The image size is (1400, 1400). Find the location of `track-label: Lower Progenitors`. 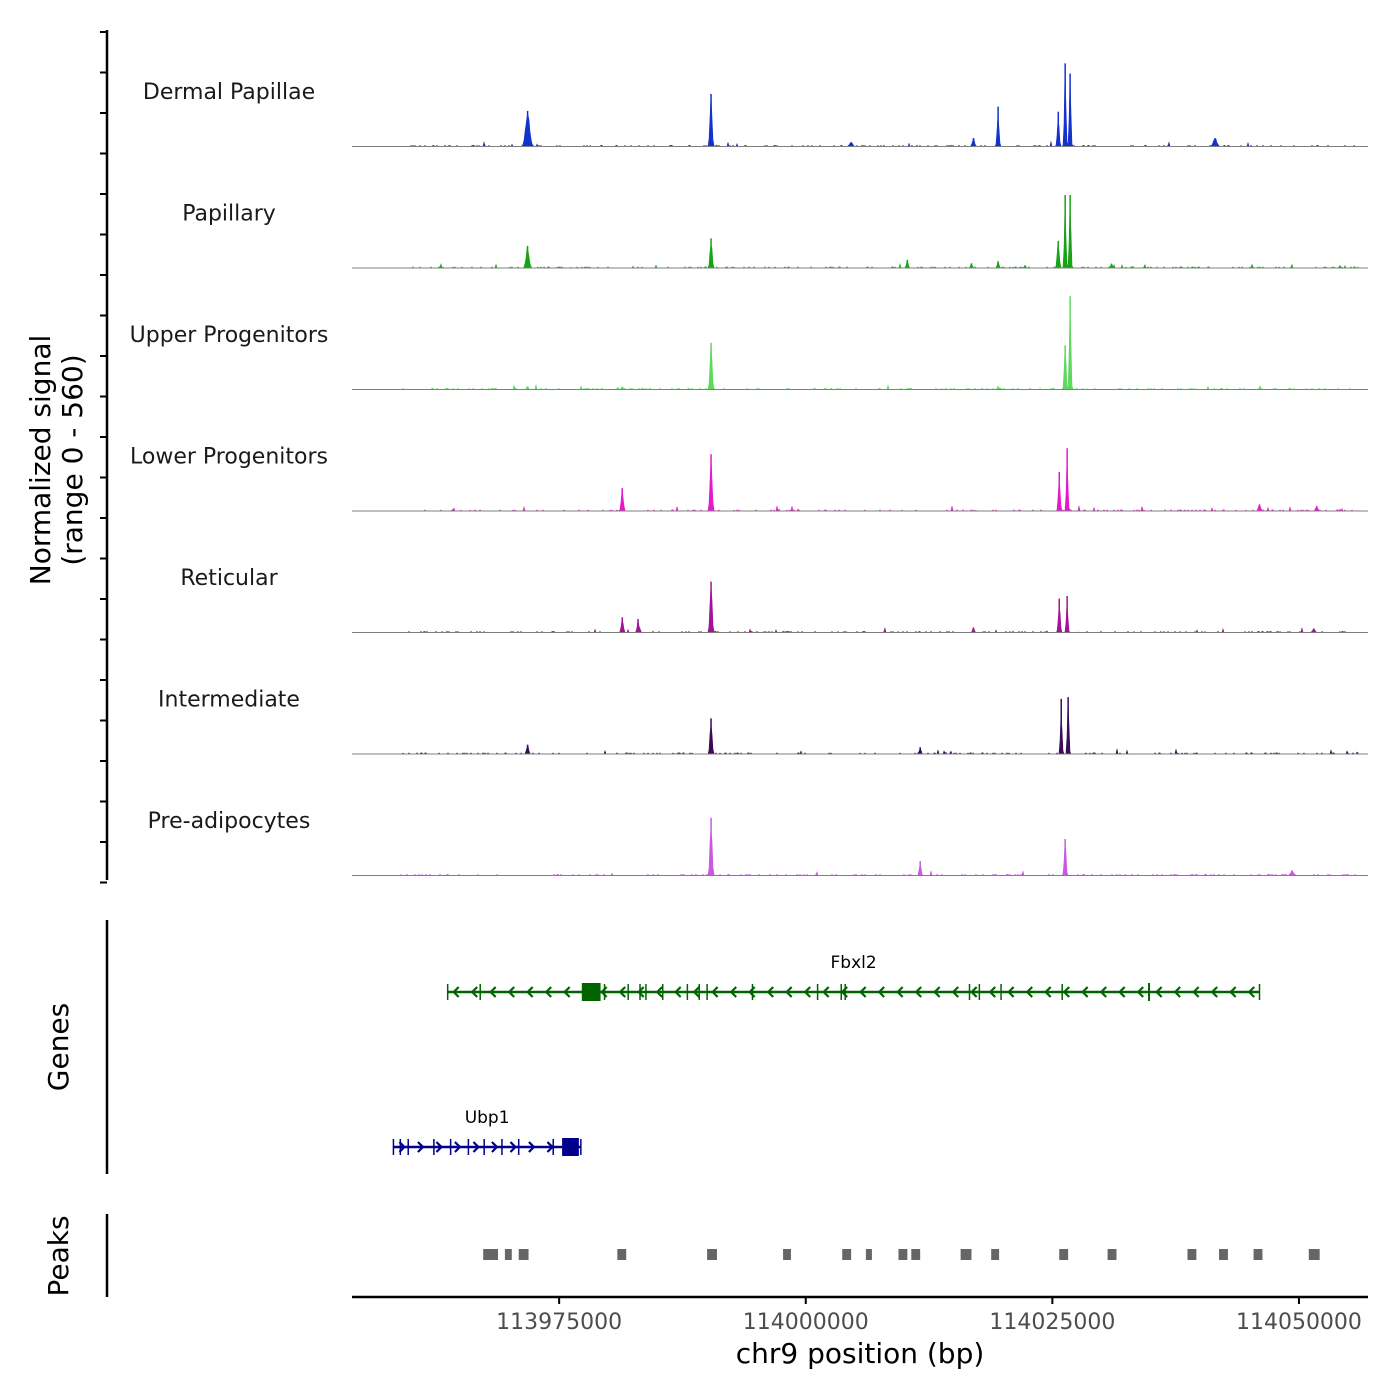

track-label: Lower Progenitors is located at coordinates (229, 457).